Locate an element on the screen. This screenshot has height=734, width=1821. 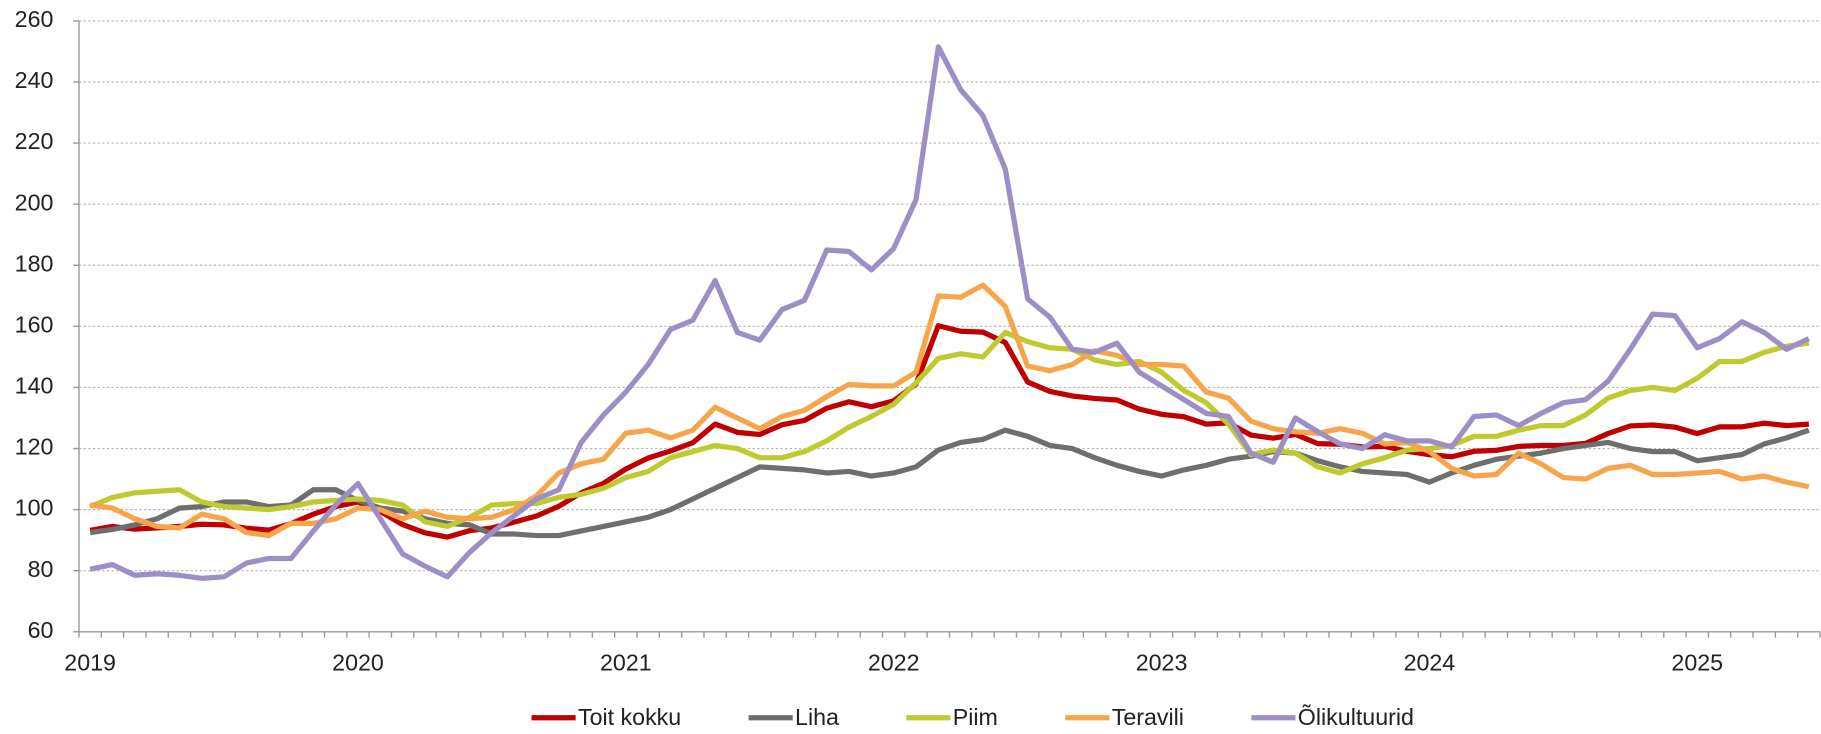
x-tick-label: 2024 is located at coordinates (1430, 662).